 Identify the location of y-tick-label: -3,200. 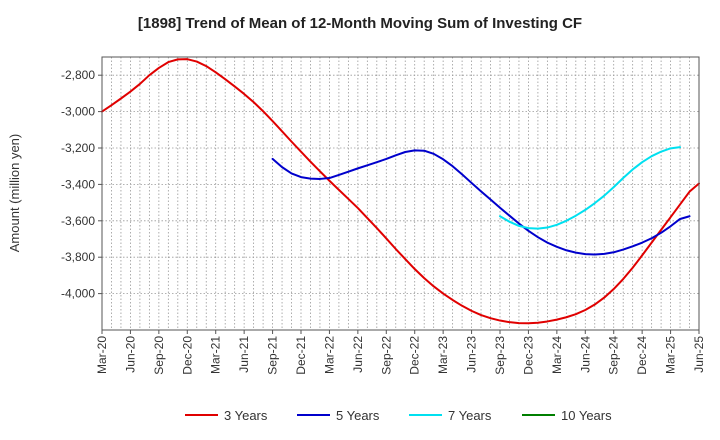
(78, 148).